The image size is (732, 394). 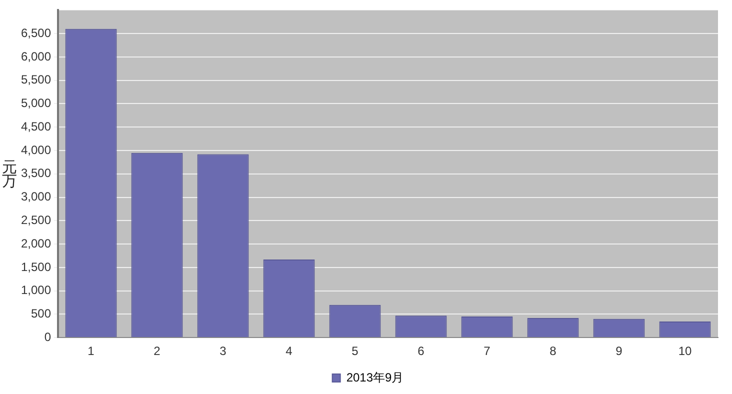 What do you see at coordinates (36, 173) in the screenshot?
I see `y-tick-label: 3,500` at bounding box center [36, 173].